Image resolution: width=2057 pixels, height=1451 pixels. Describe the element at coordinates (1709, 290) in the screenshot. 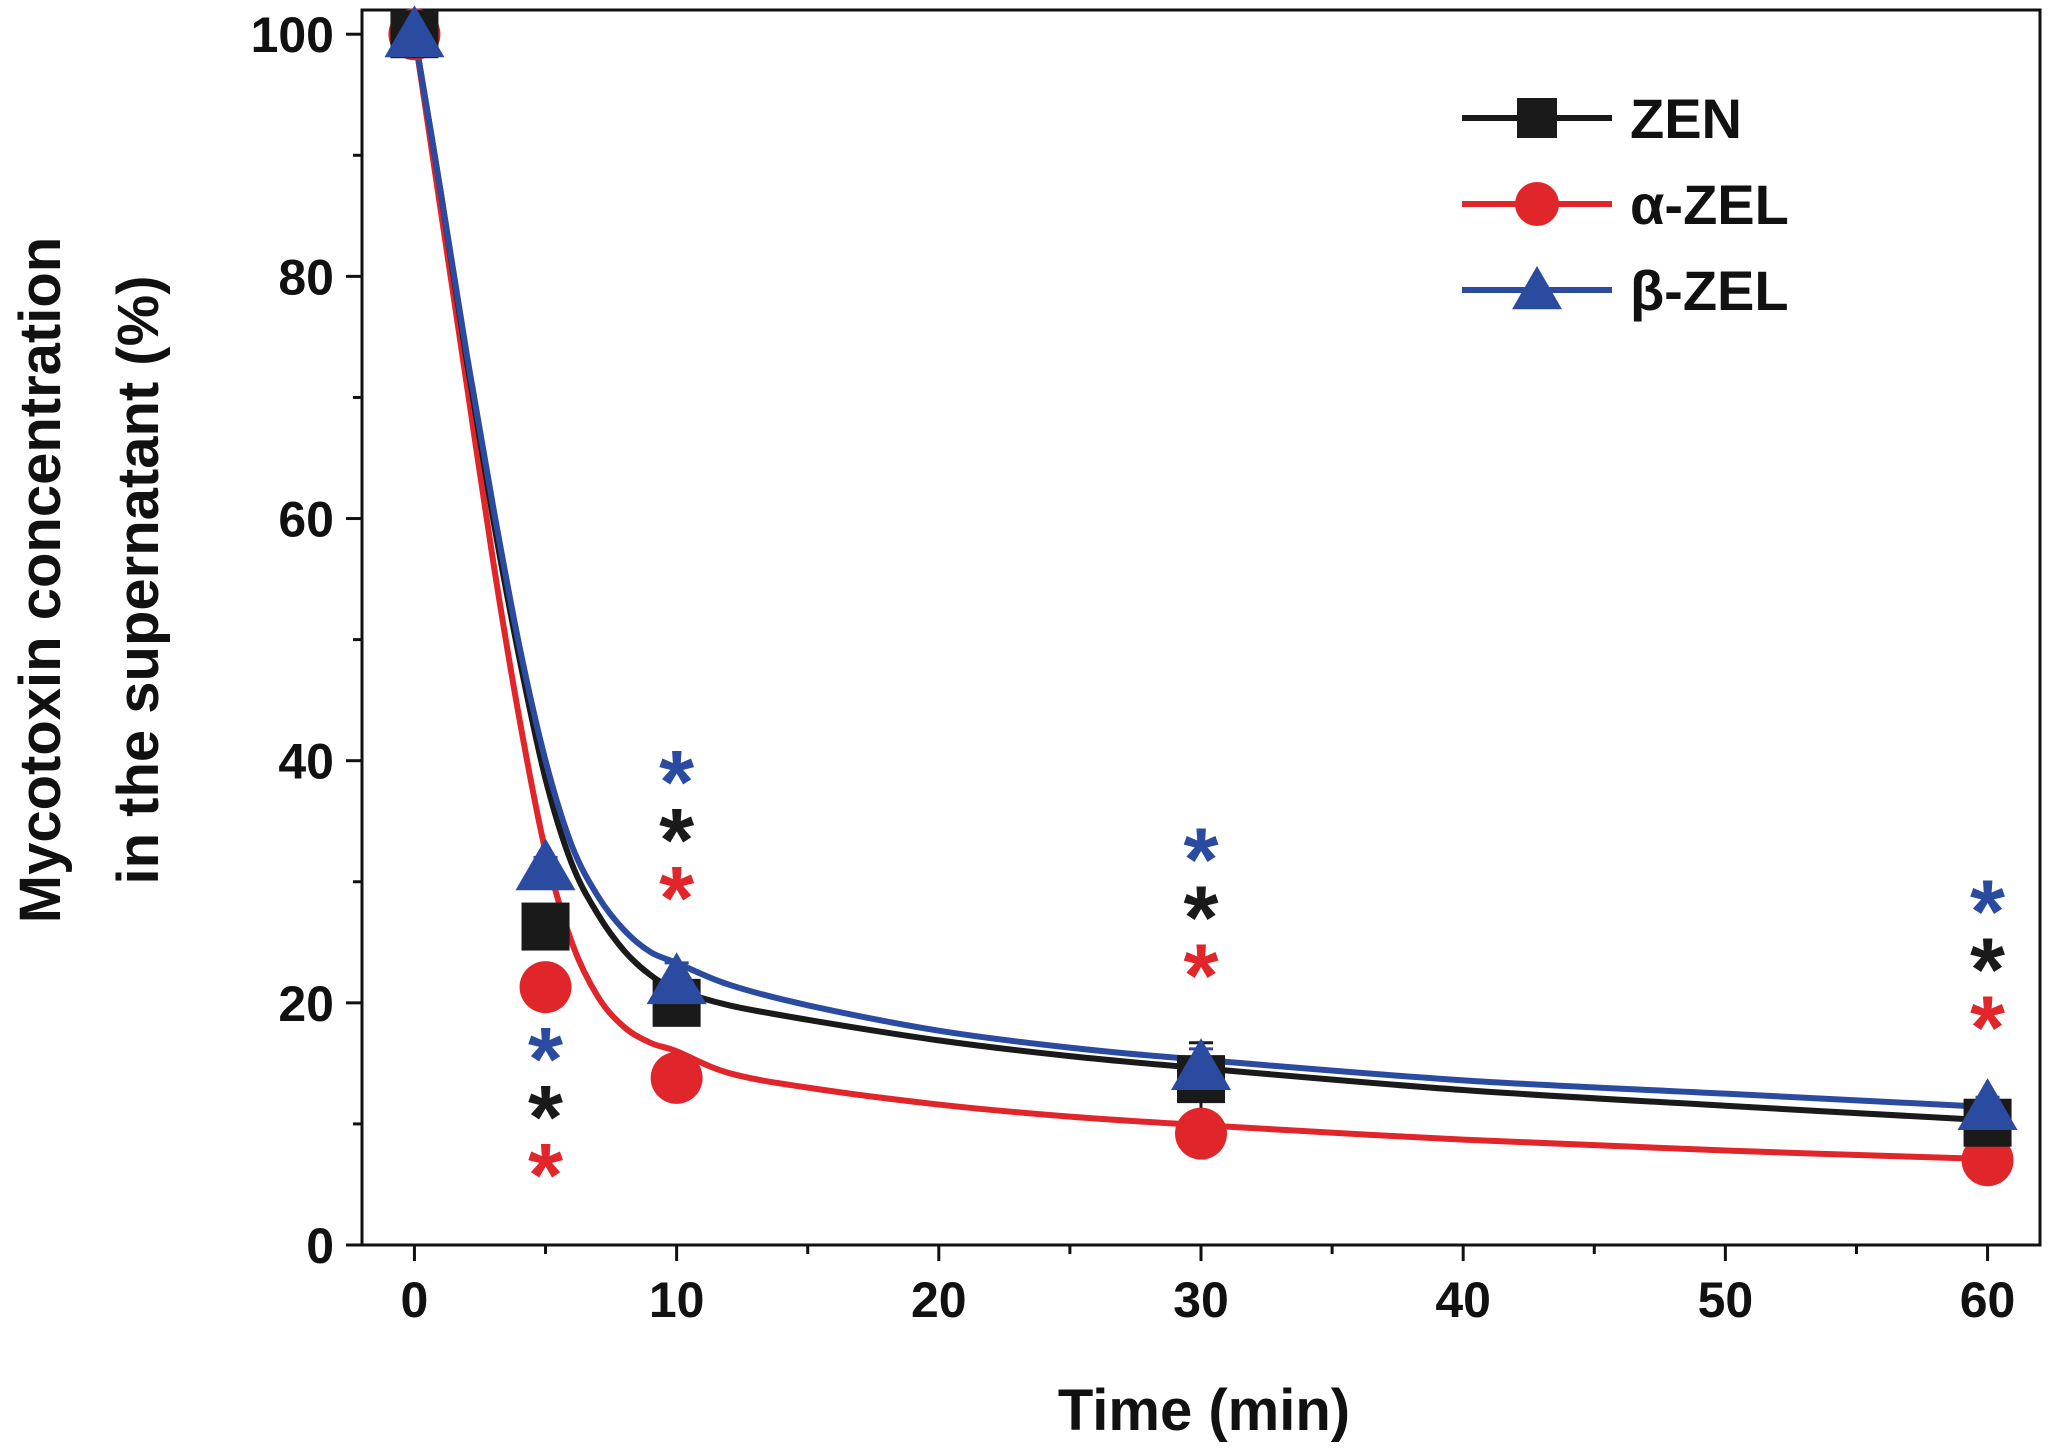

I see `legend-label-beta-zel: β-ZEL` at that location.